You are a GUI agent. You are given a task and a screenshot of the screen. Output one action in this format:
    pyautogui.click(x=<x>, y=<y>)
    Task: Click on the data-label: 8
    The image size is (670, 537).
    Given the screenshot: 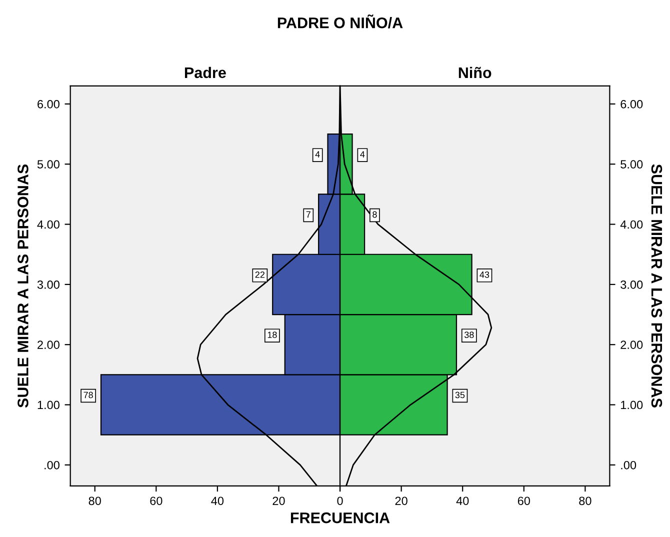 What is the action you would take?
    pyautogui.click(x=374, y=214)
    